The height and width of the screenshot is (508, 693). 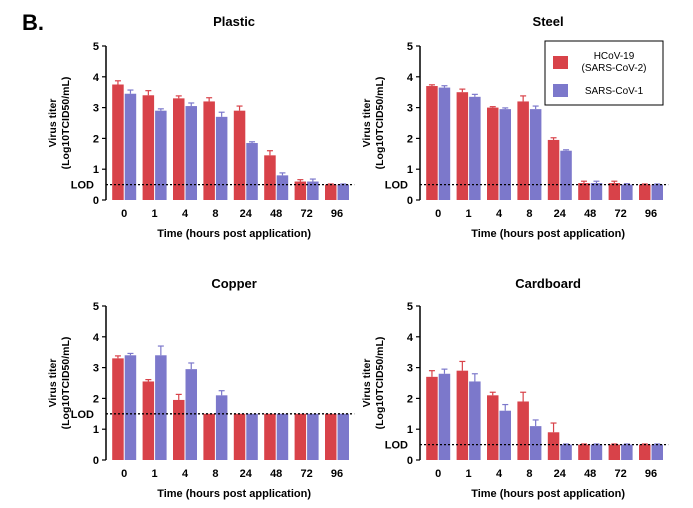 What do you see at coordinates (560, 62) in the screenshot?
I see `legend-swatch-hcov19` at bounding box center [560, 62].